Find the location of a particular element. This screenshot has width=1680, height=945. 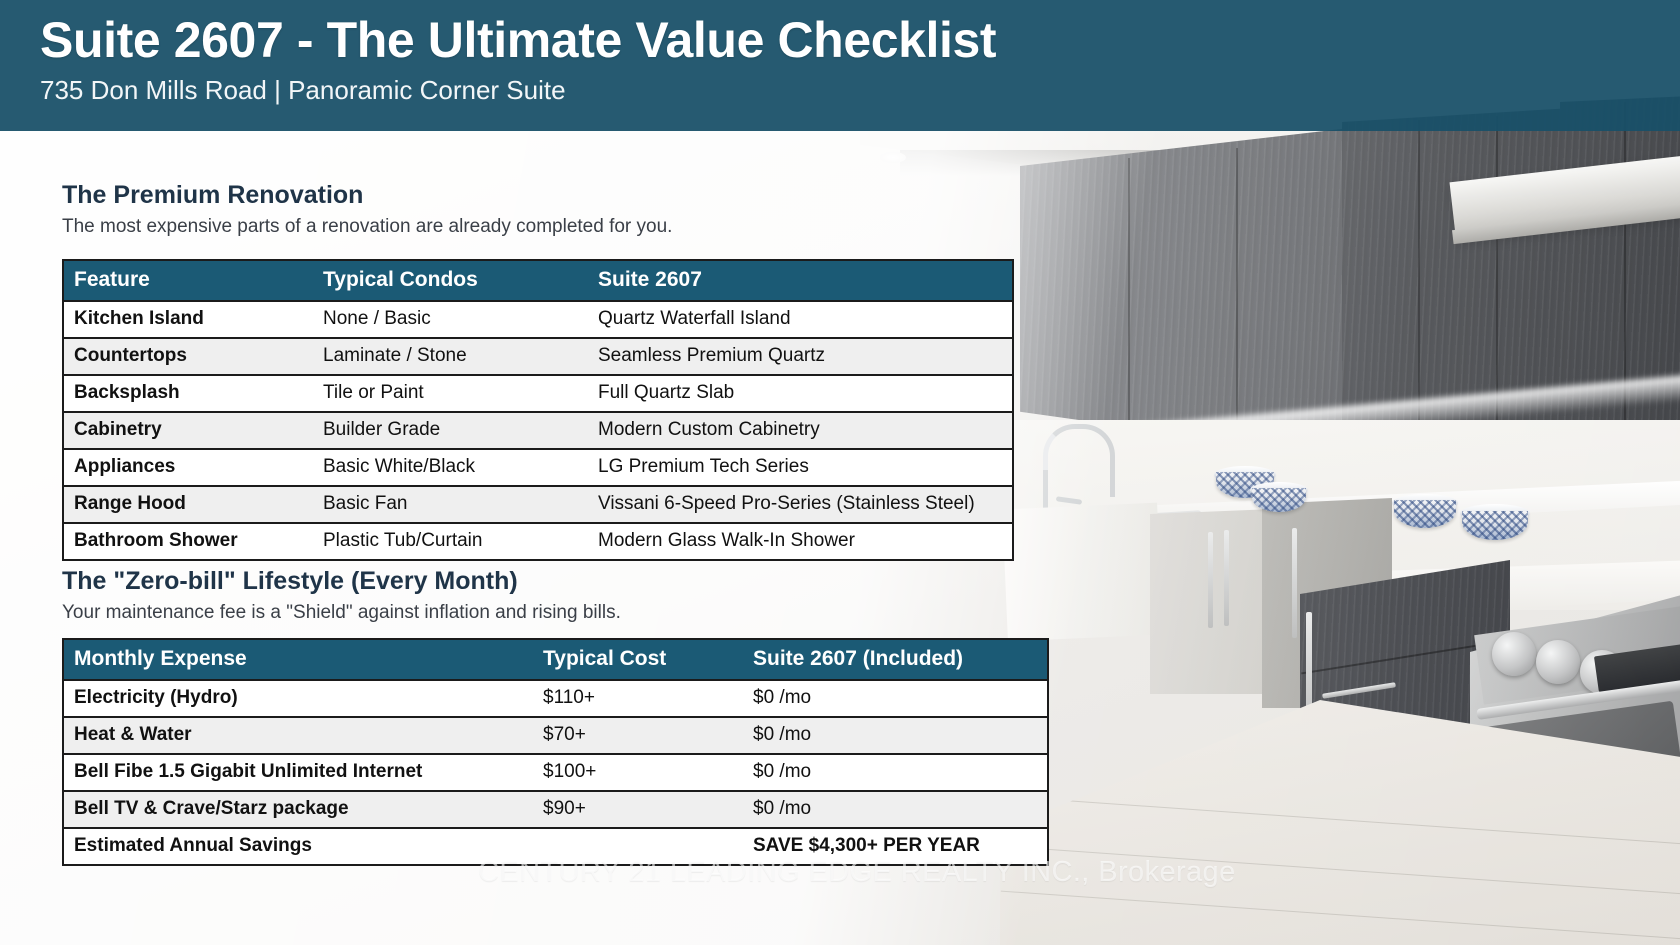

cell-suite: Quartz Waterfall Island is located at coordinates (800, 319).